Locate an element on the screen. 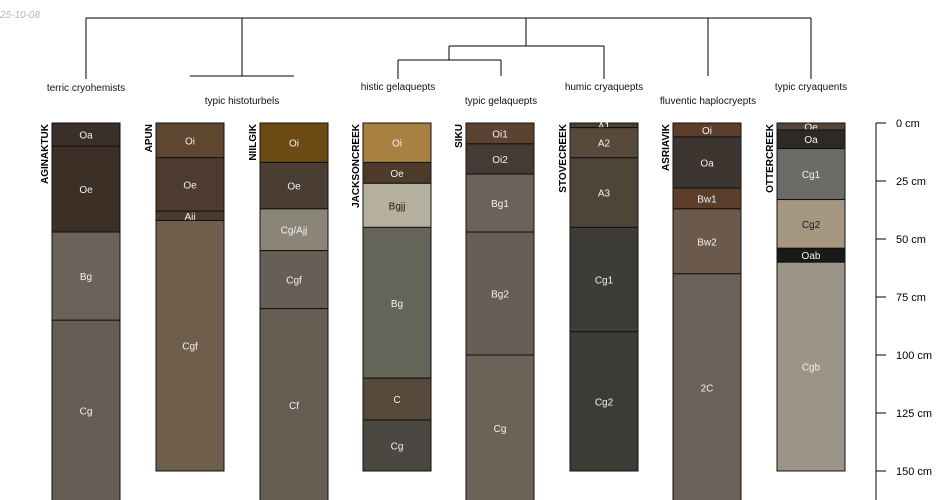  profile-niilgik: Oi Oe Cg/Ajj Cgf Cf NIILGIK is located at coordinates (288, 311).